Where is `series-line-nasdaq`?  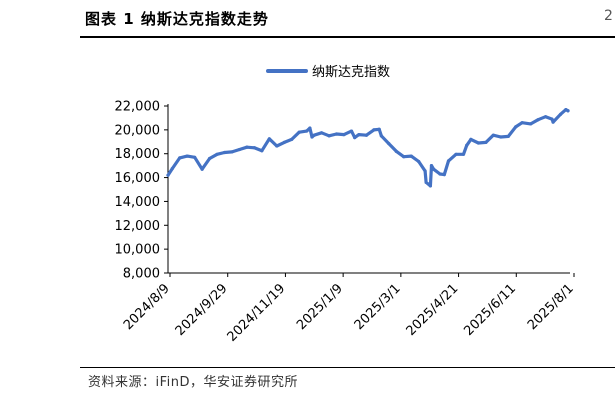
series-line-nasdaq is located at coordinates (368, 147).